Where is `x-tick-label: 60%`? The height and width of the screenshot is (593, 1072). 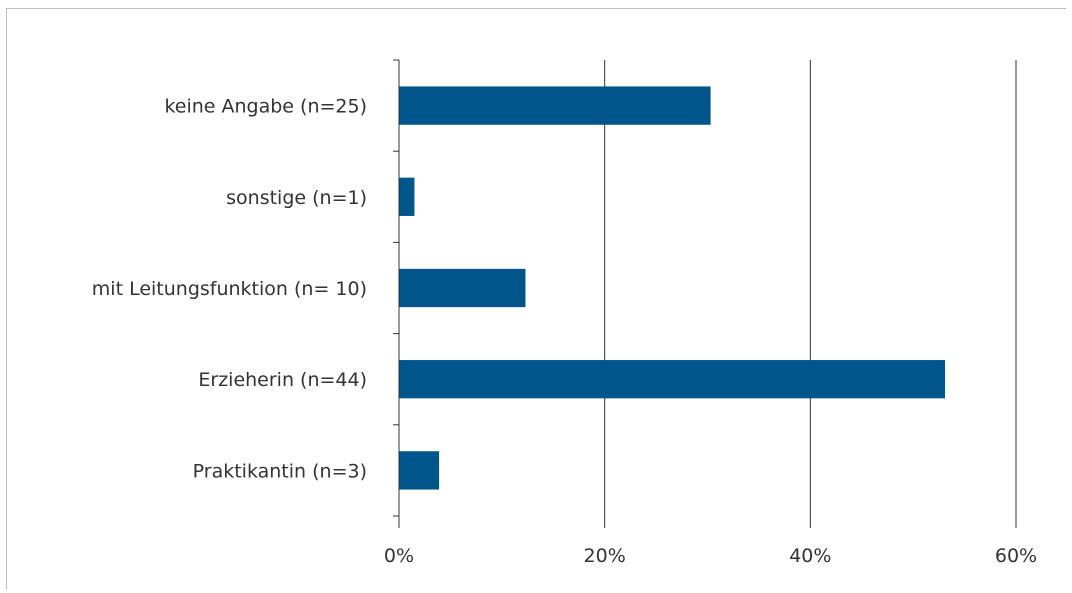 x-tick-label: 60% is located at coordinates (1016, 556).